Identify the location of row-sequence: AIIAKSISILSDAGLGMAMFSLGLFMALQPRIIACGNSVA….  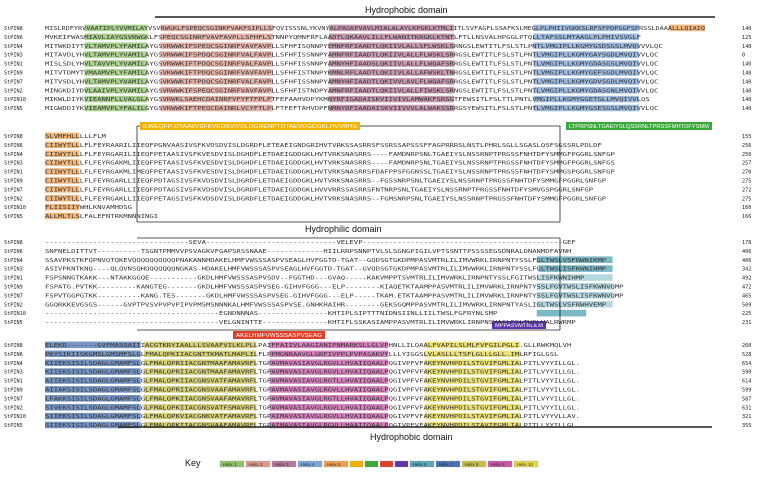
(312, 391).